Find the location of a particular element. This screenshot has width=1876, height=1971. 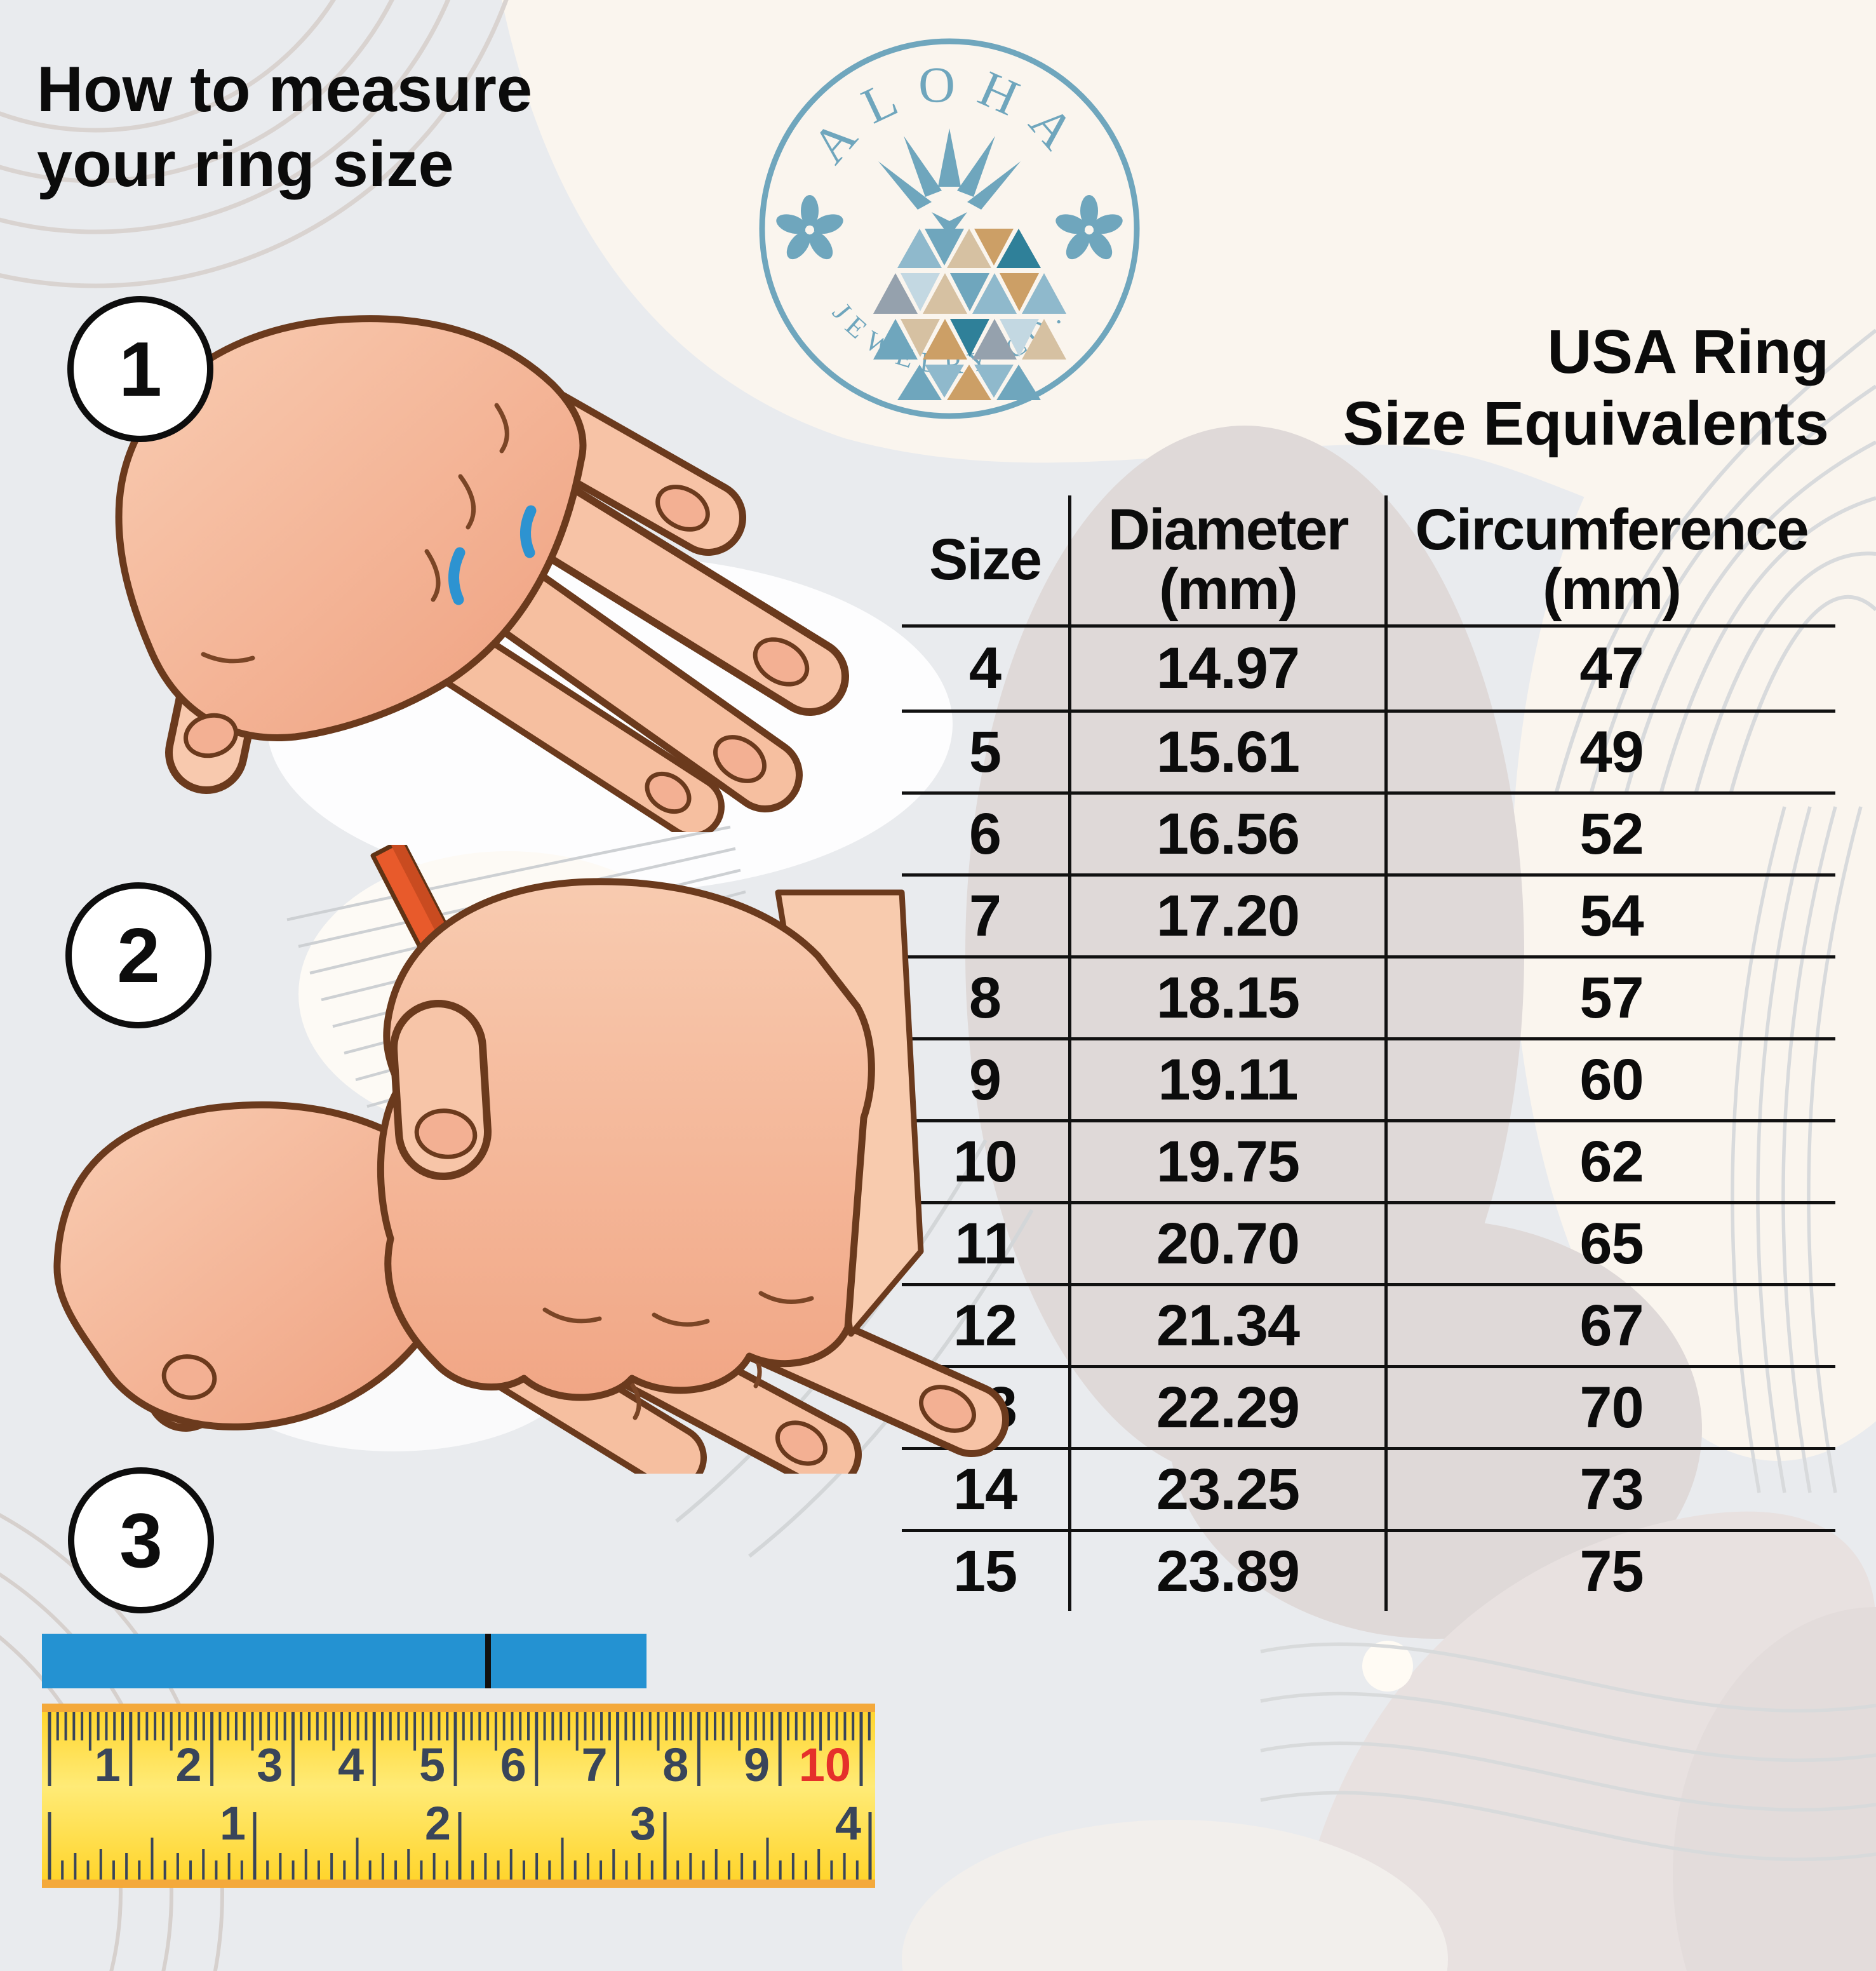

svg-text: 9 is located at coordinates (757, 1765).